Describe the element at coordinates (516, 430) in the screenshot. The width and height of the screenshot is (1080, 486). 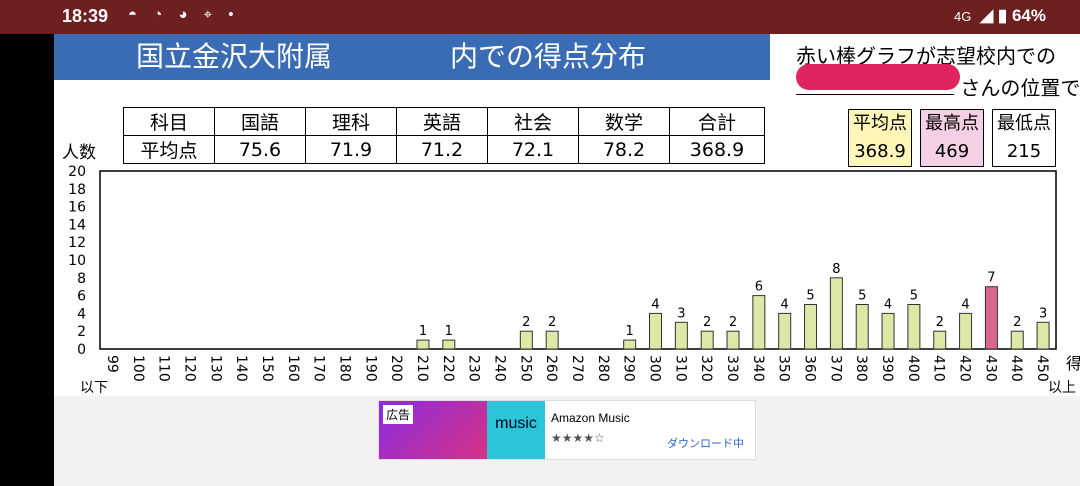
I see `music-logo-icon: music` at that location.